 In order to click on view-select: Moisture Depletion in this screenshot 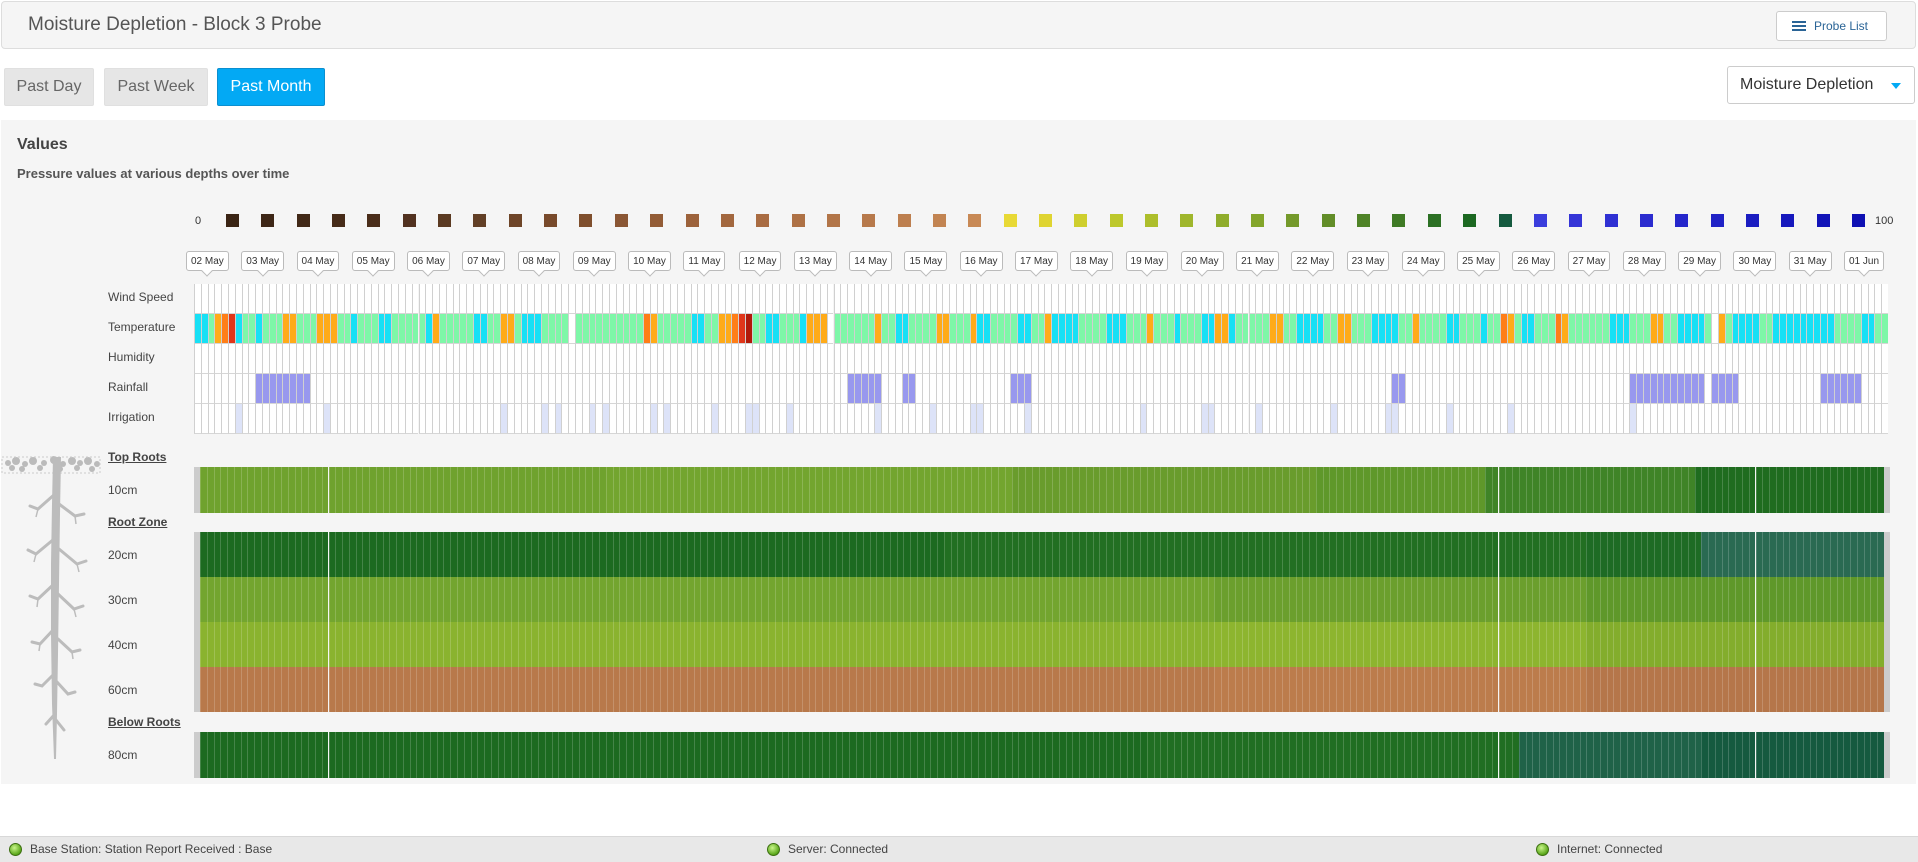, I will do `click(1821, 85)`.